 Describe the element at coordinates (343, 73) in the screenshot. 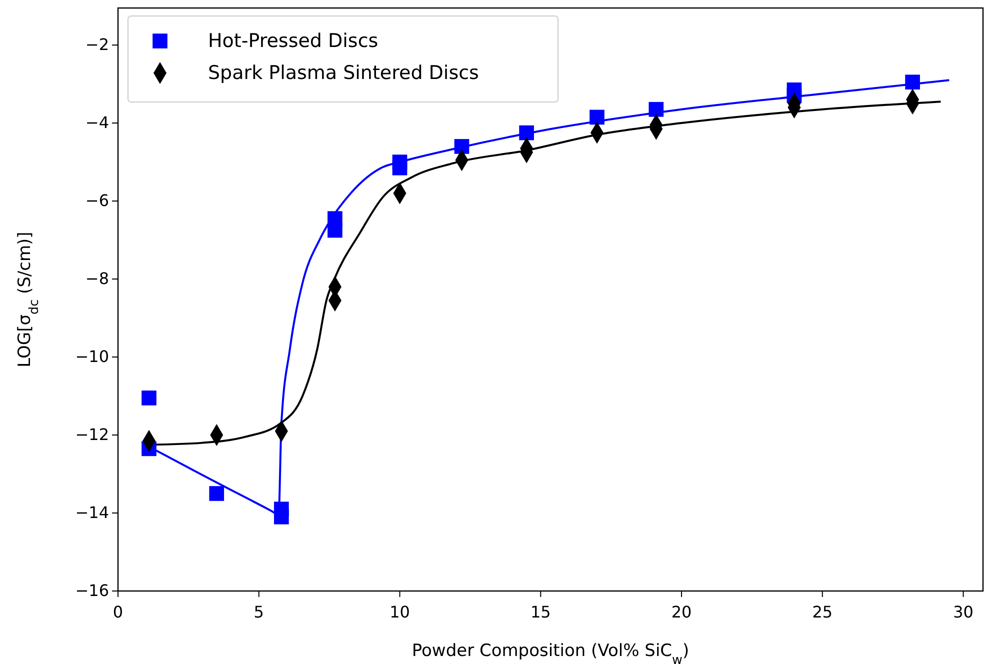

I see `legend-label: Spark Plasma Sintered Discs` at that location.